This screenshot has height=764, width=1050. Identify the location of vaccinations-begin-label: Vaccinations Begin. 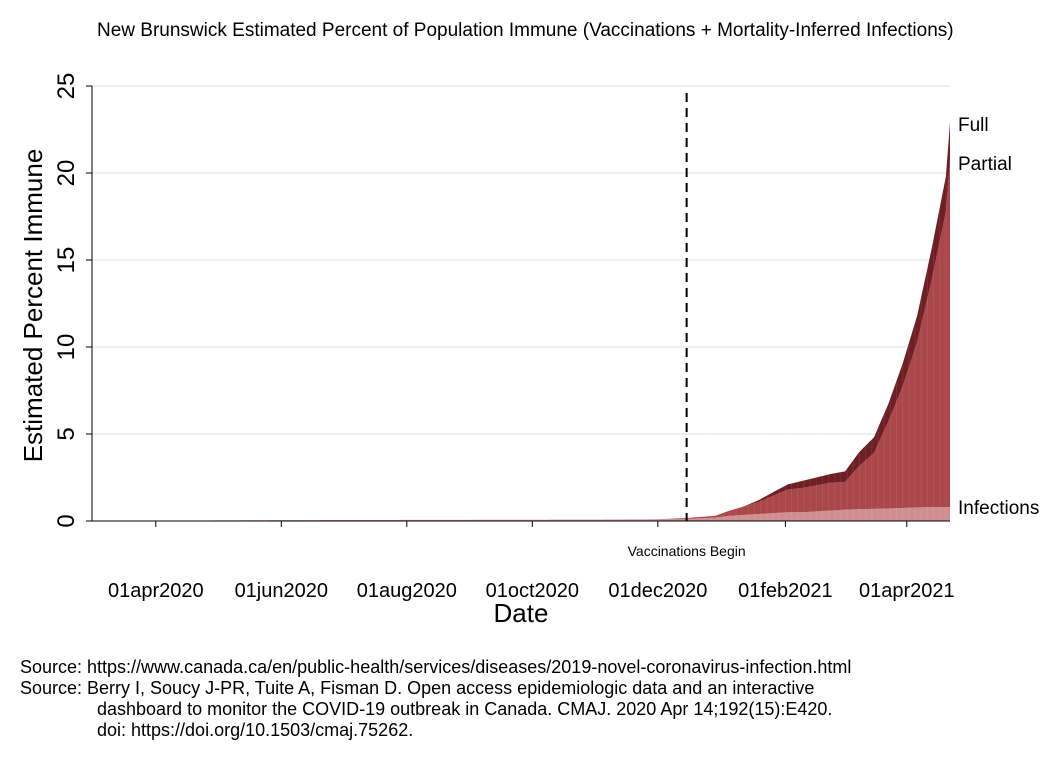
(687, 551).